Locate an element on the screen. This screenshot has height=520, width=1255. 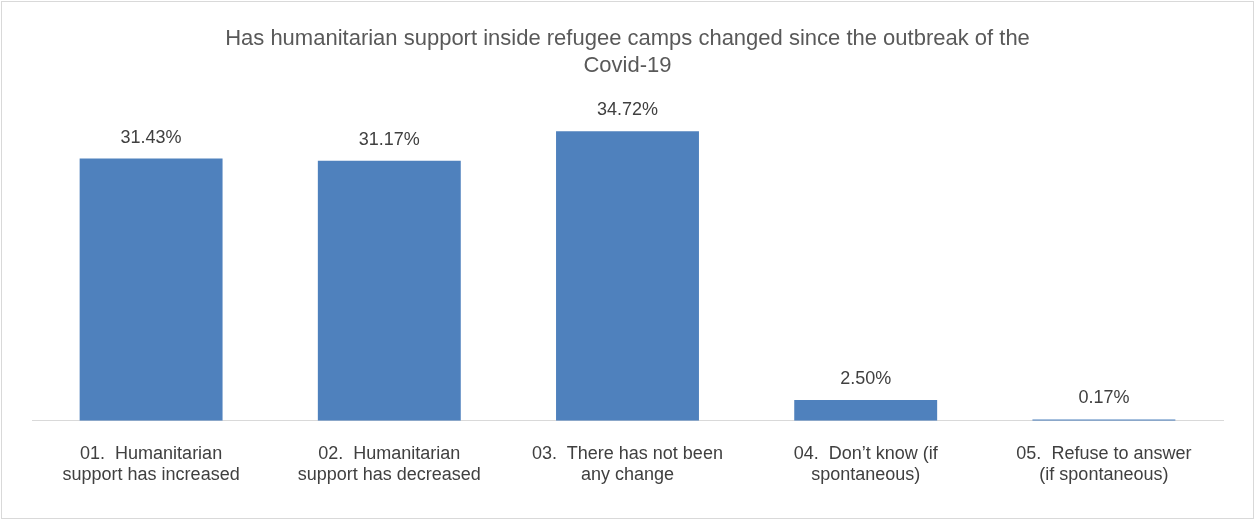
data-label: 31.17% is located at coordinates (389, 138).